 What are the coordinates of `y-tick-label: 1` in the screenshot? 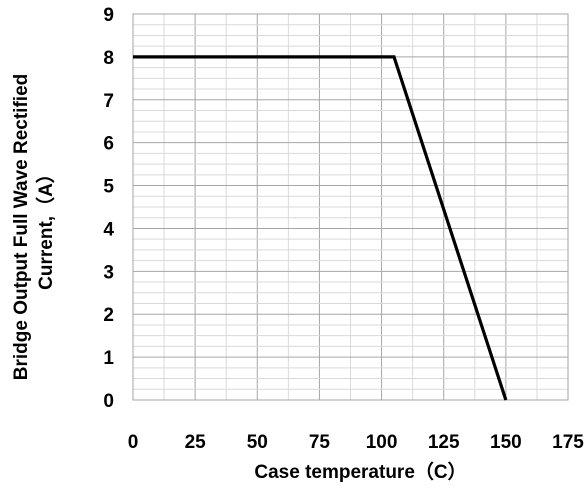 It's located at (108, 358).